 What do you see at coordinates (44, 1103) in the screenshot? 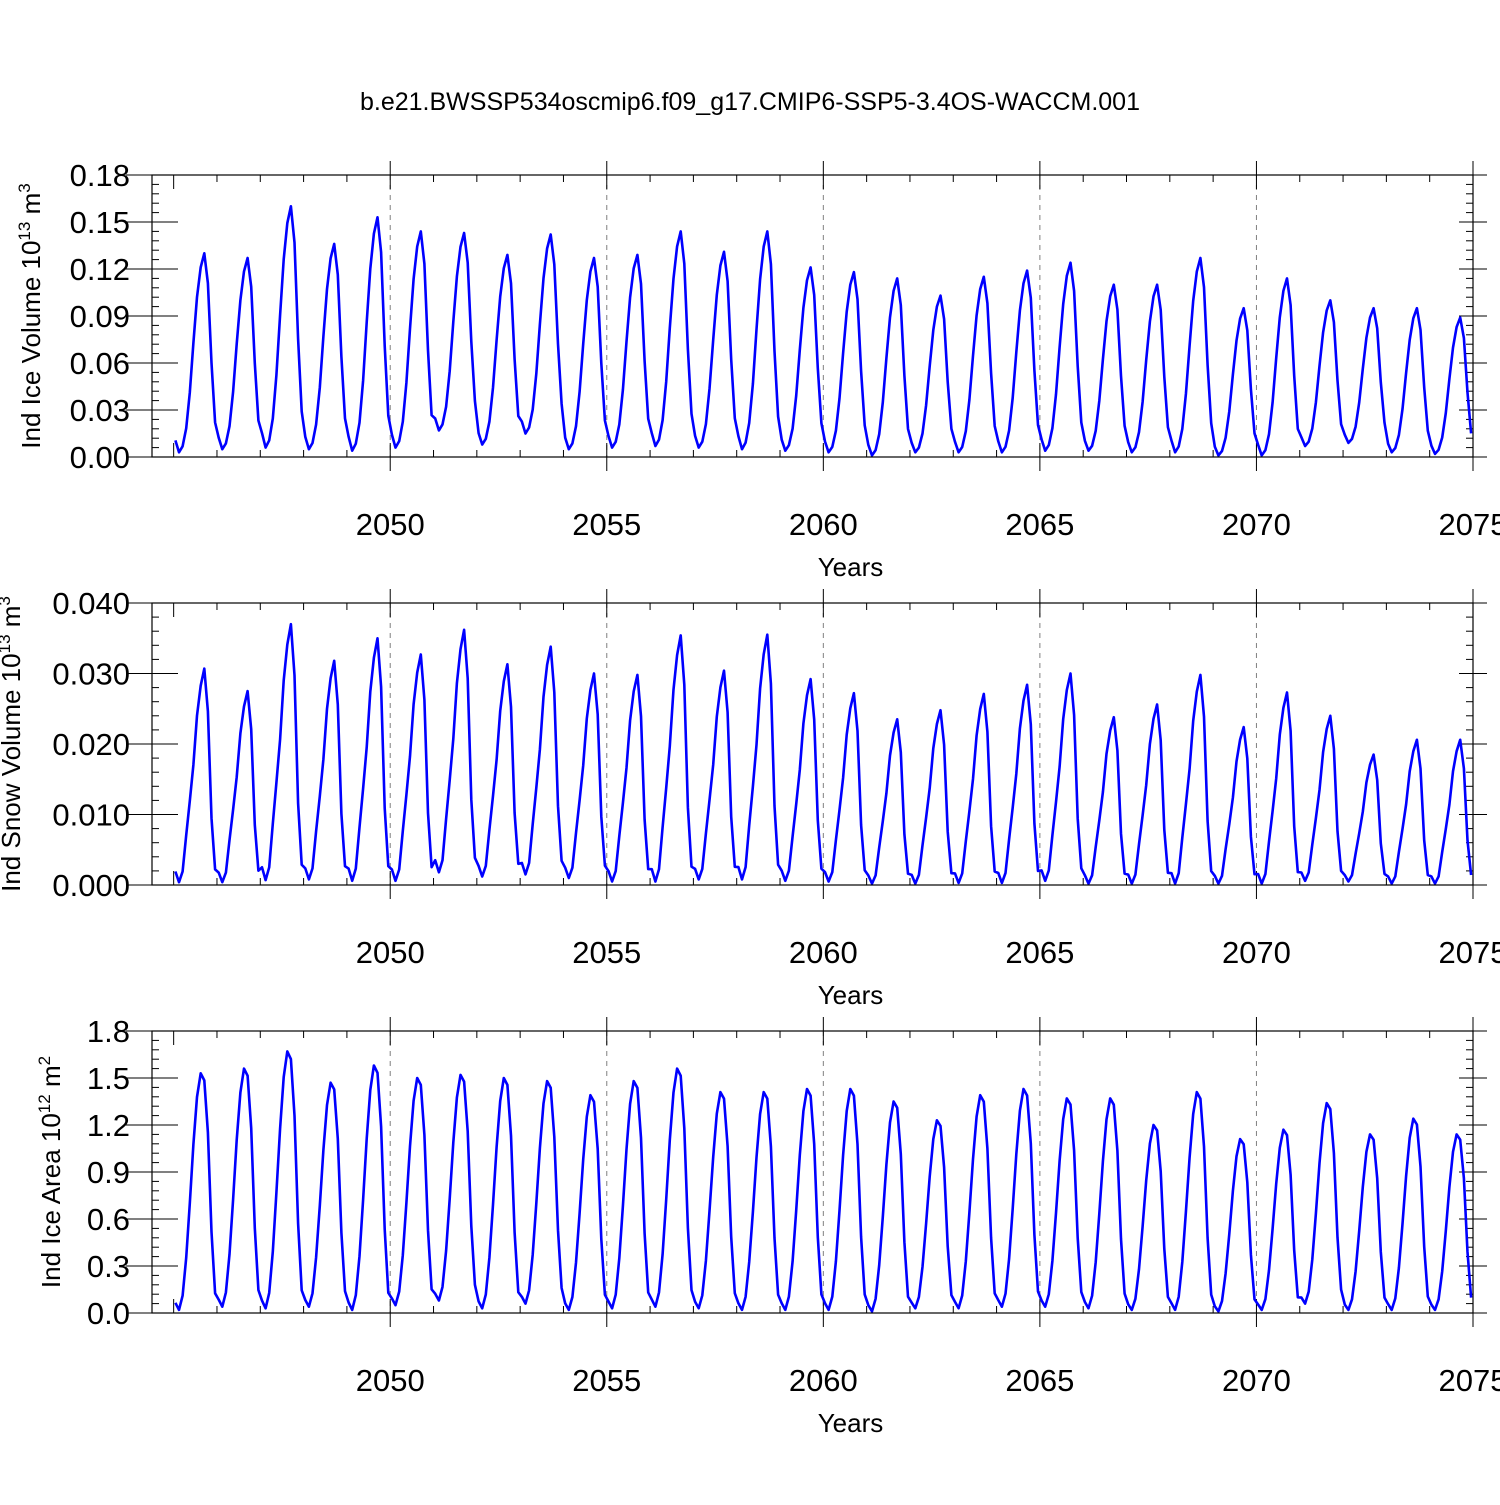
I see `y-axis-label-superscript: 12` at bounding box center [44, 1103].